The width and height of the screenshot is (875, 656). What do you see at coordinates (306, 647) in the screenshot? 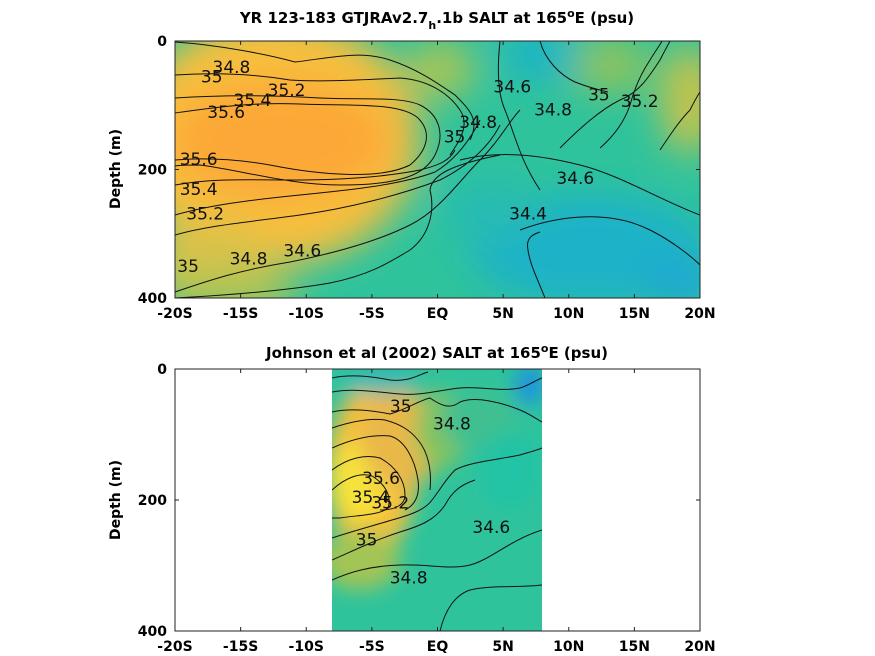
I see `bottom-x-tick-label: -10S` at bounding box center [306, 647].